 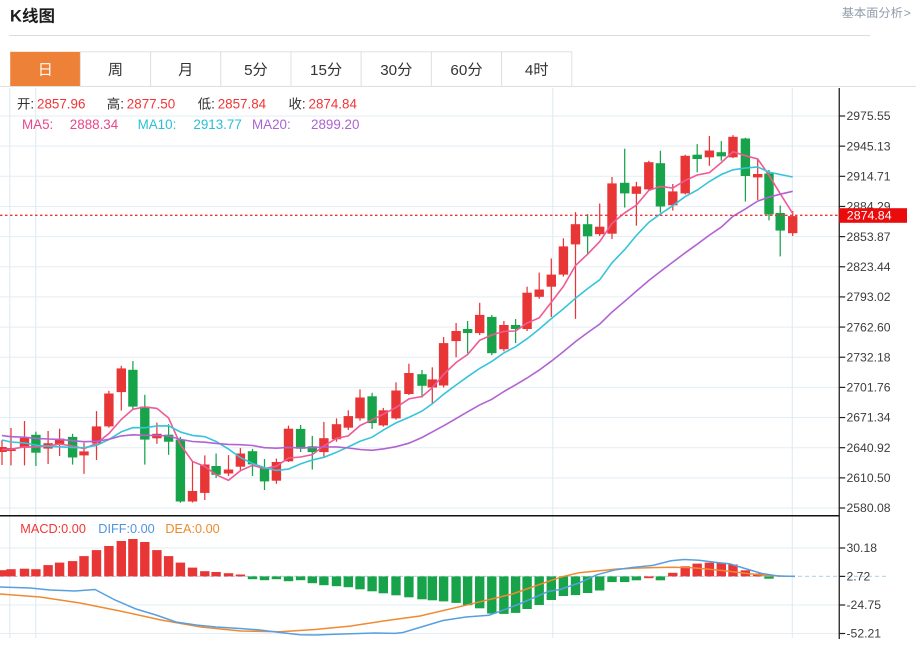 I want to click on svg-text: 2.72, so click(x=859, y=577).